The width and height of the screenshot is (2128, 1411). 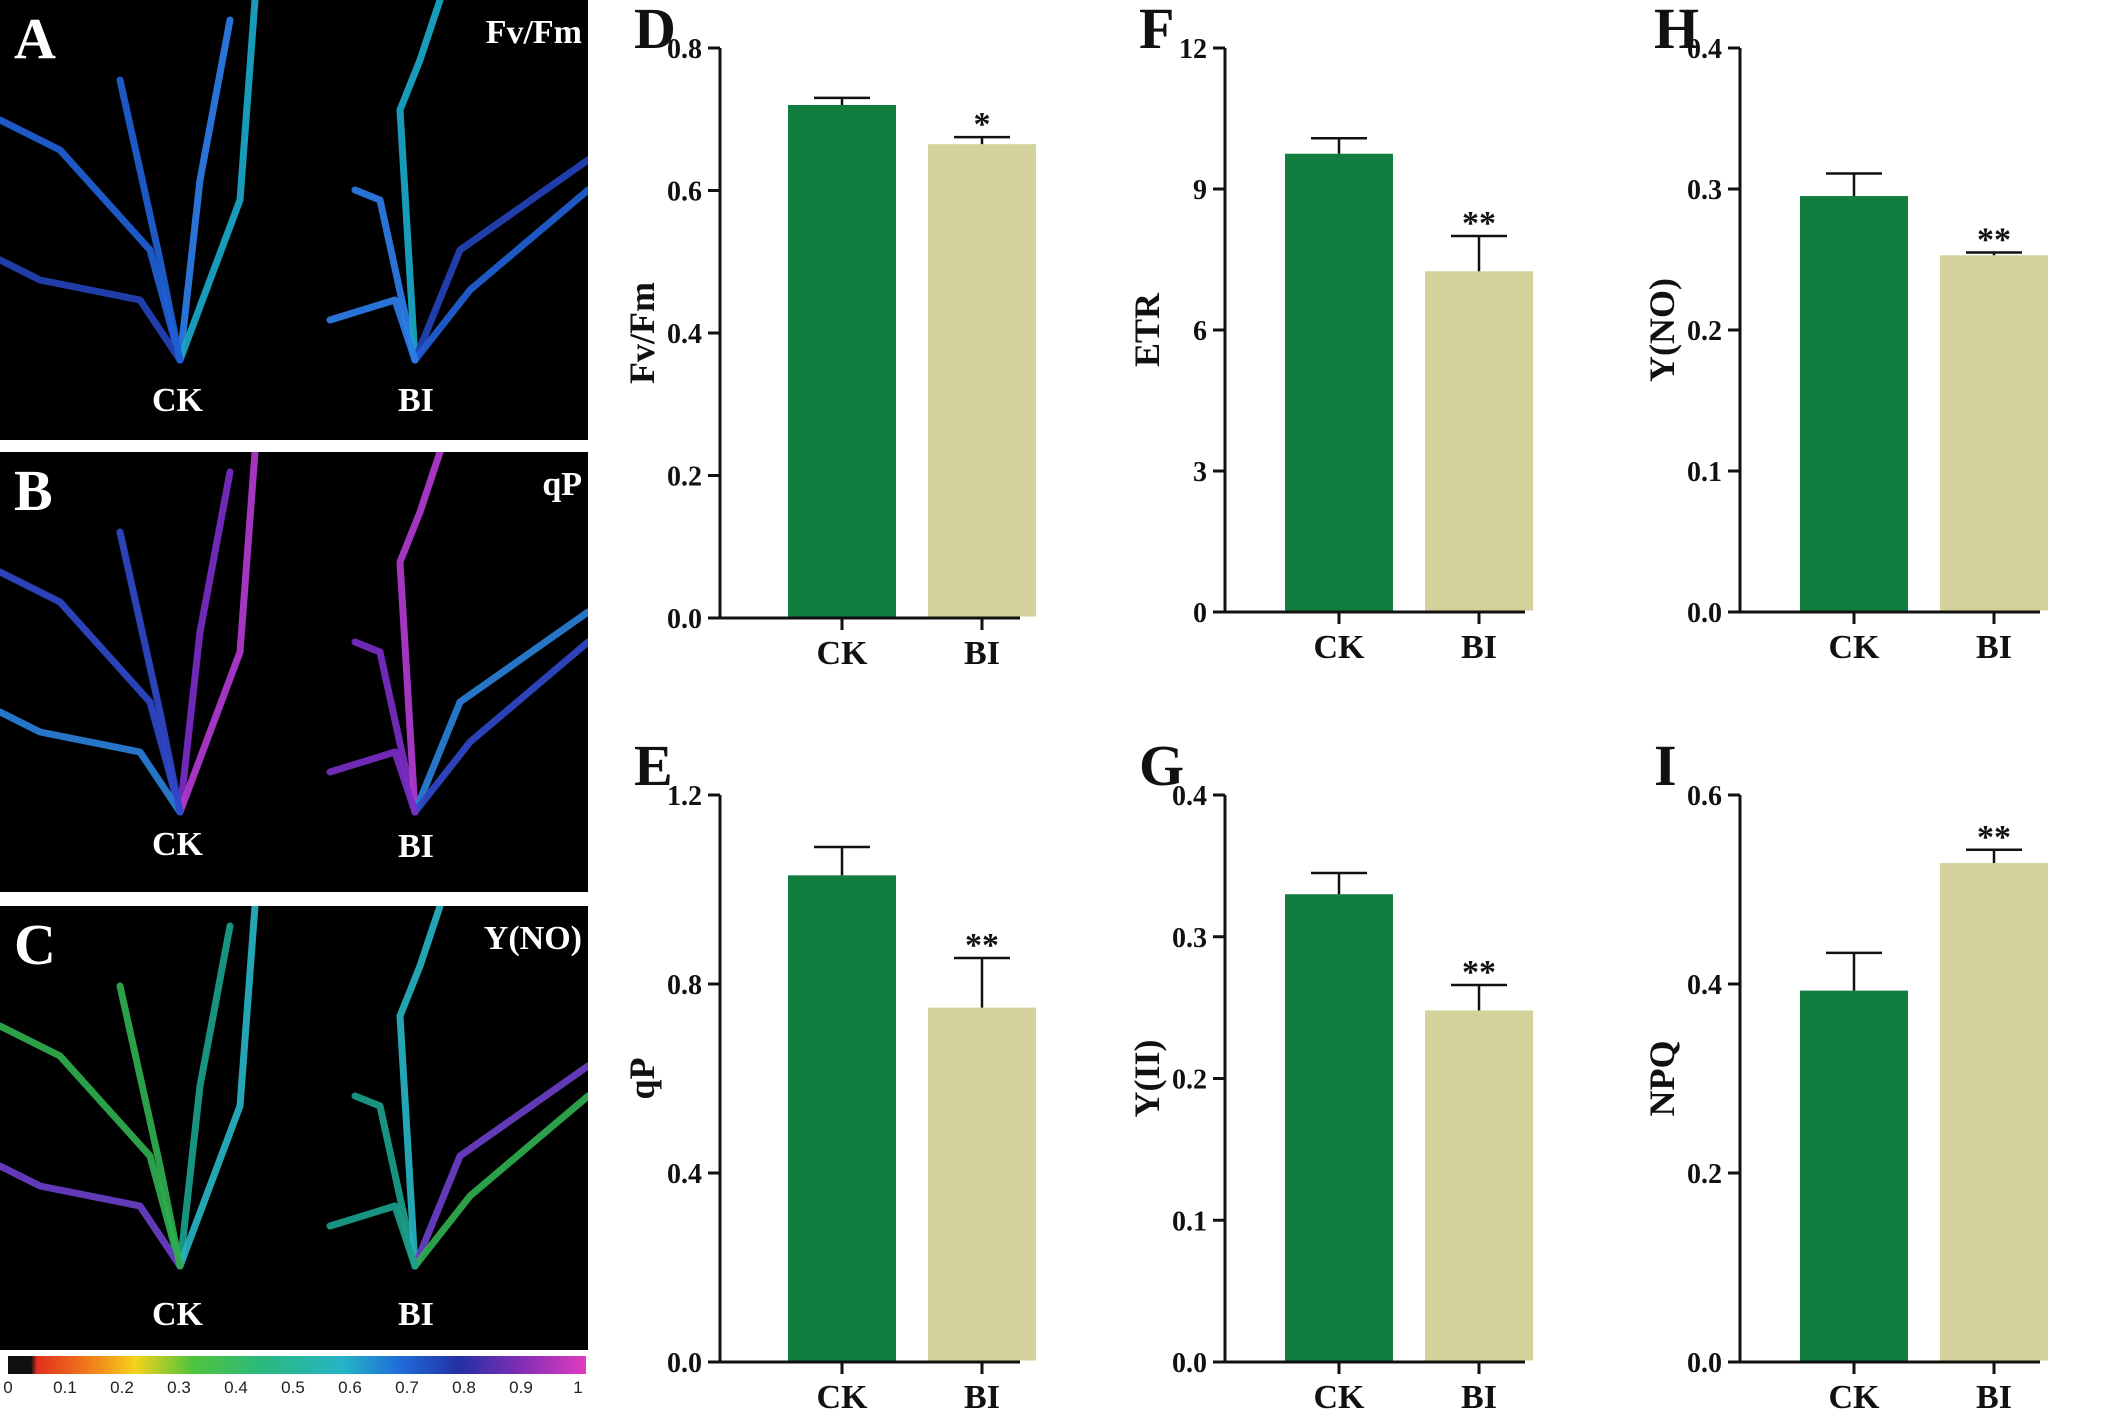 I want to click on colorbar-tick-label: 0.8, so click(x=464, y=1387).